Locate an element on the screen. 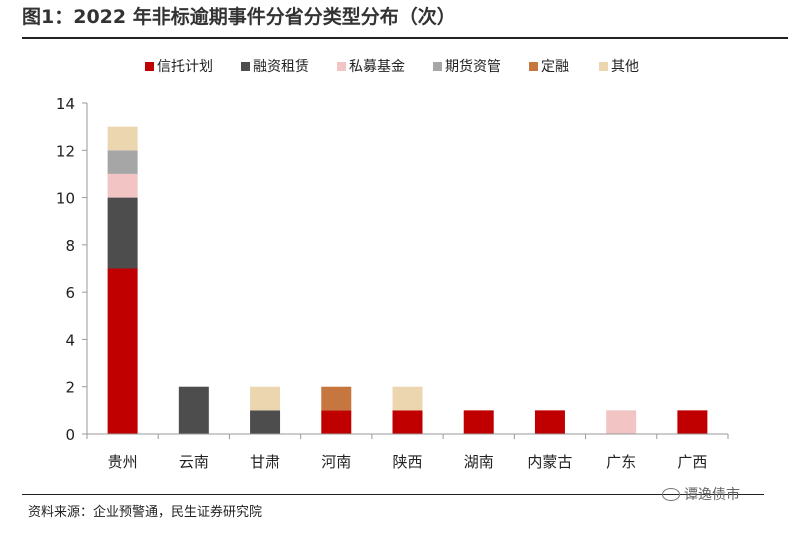 The image size is (810, 535). legend-label: 信托计划 is located at coordinates (185, 67).